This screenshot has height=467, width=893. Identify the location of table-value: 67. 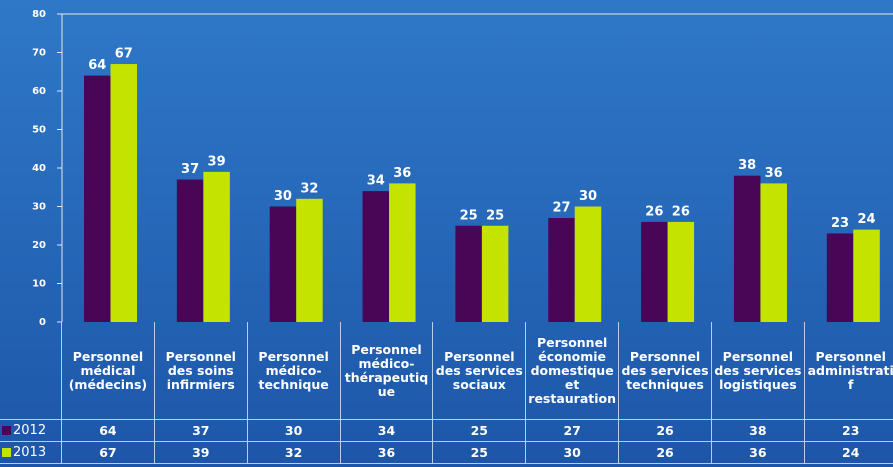
(108, 453).